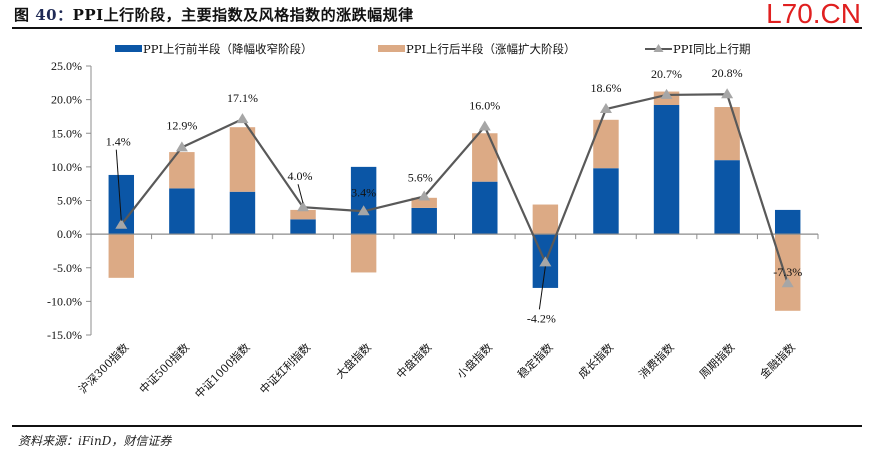 This screenshot has height=459, width=873. I want to click on x-category-label: 金融指数, so click(777, 360).